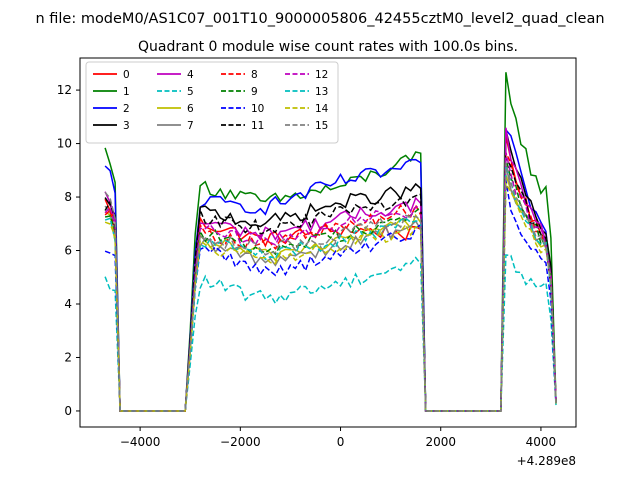 The height and width of the screenshot is (480, 640). Describe the element at coordinates (541, 442) in the screenshot. I see `x-tick-label: 4000` at that location.